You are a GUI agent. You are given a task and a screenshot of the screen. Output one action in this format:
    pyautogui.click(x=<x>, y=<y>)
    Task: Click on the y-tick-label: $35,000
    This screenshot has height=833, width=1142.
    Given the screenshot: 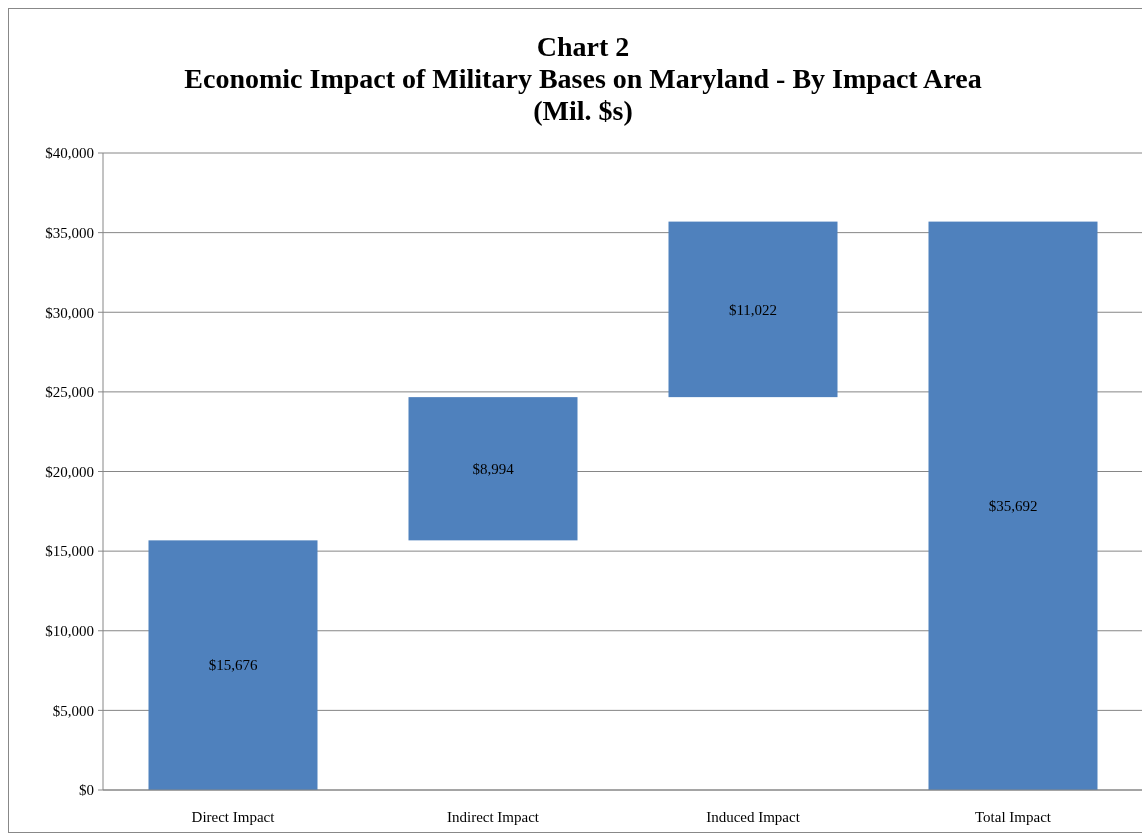 What is the action you would take?
    pyautogui.click(x=69, y=232)
    